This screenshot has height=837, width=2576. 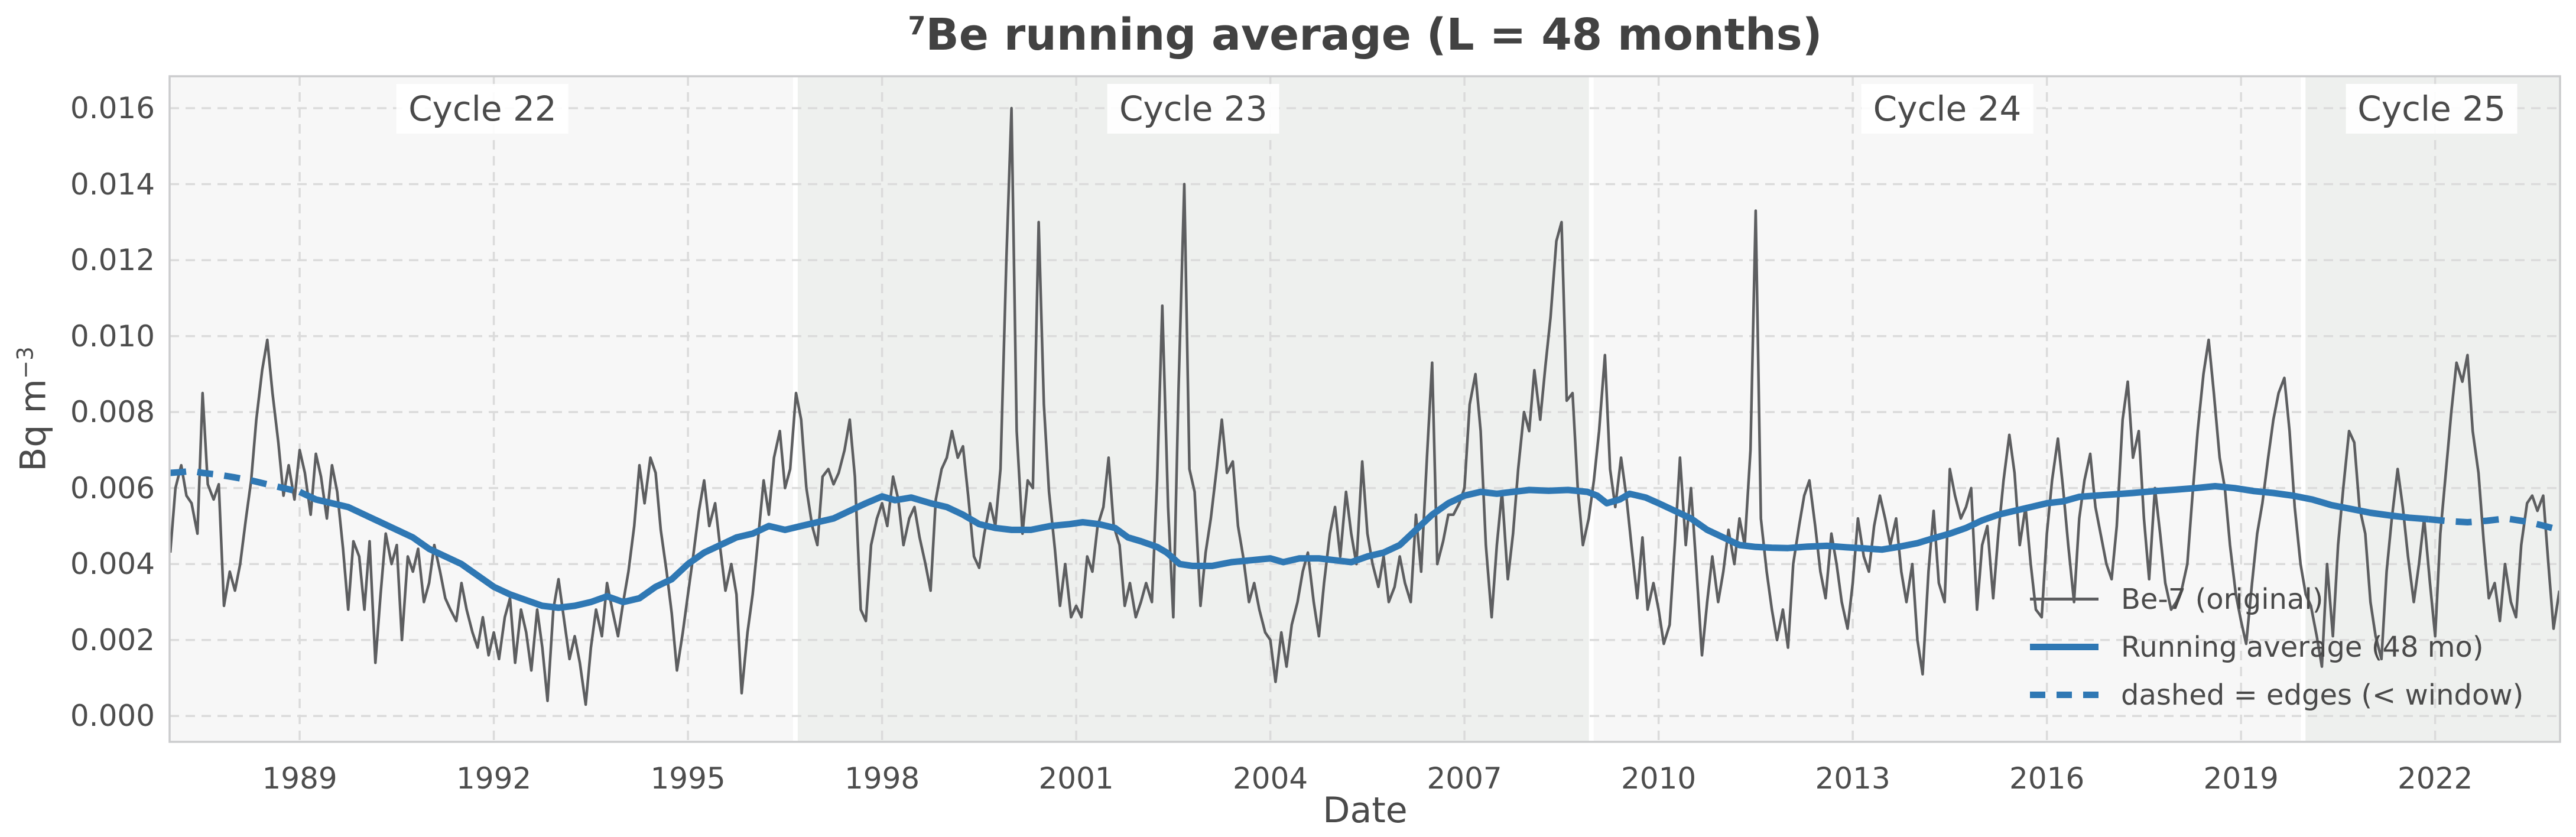 I want to click on legend-item-original: Be-7 (original), so click(x=2276, y=599).